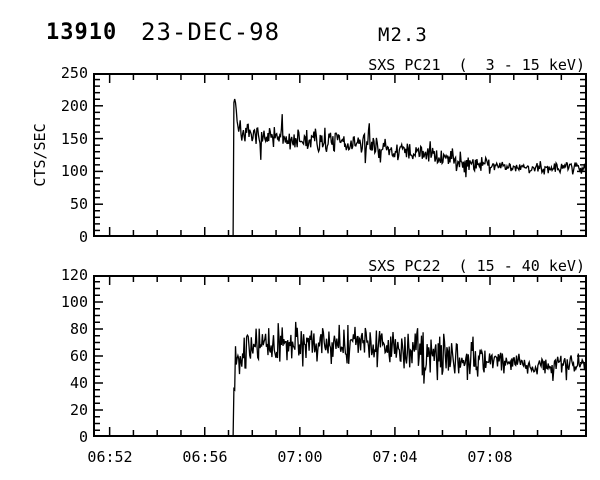 This screenshot has height=480, width=600. What do you see at coordinates (300, 457) in the screenshot?
I see `x-tick-label: 07:00` at bounding box center [300, 457].